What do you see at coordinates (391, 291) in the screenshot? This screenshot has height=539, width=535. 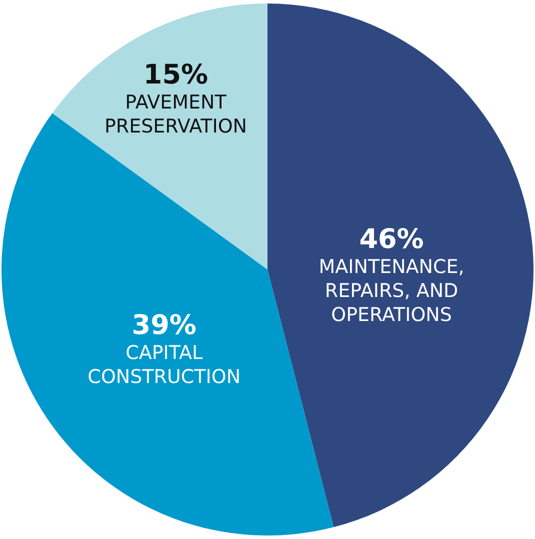 I see `slice-label: MAINTENANCE, REPAIRS, AND OPERATIONS` at bounding box center [391, 291].